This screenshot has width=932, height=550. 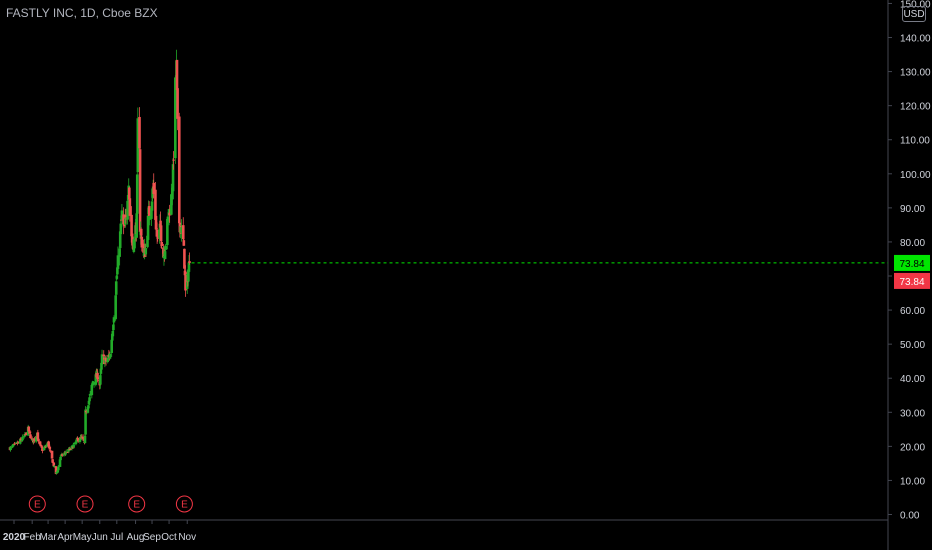 What do you see at coordinates (48, 537) in the screenshot?
I see `x-tick-label: Mar` at bounding box center [48, 537].